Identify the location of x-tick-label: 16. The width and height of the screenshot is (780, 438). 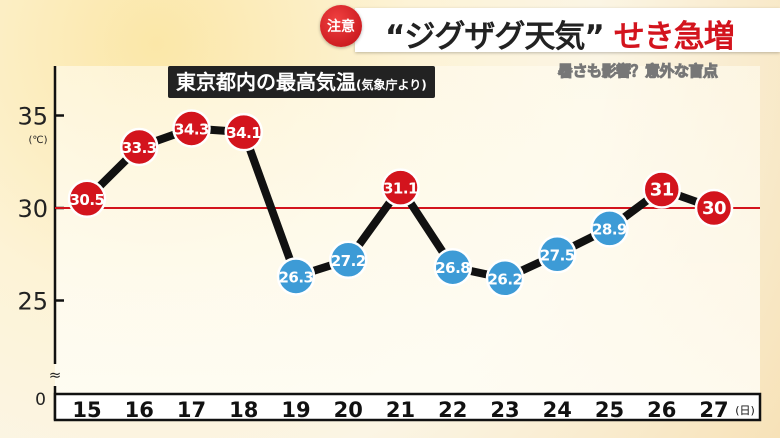
(139, 410).